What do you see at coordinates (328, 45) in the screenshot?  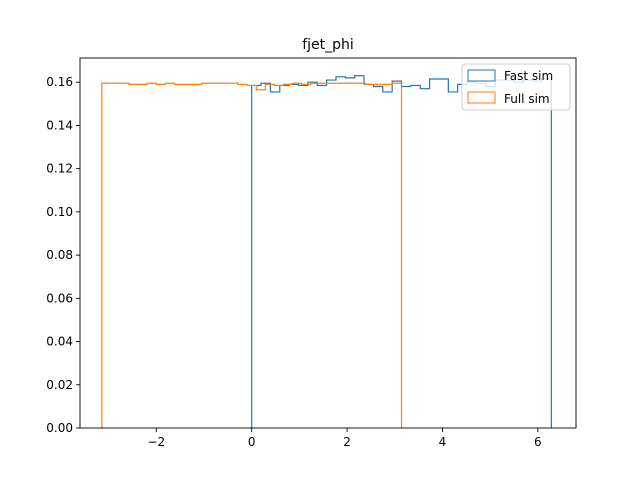 I see `chart-title: fjet_phi` at bounding box center [328, 45].